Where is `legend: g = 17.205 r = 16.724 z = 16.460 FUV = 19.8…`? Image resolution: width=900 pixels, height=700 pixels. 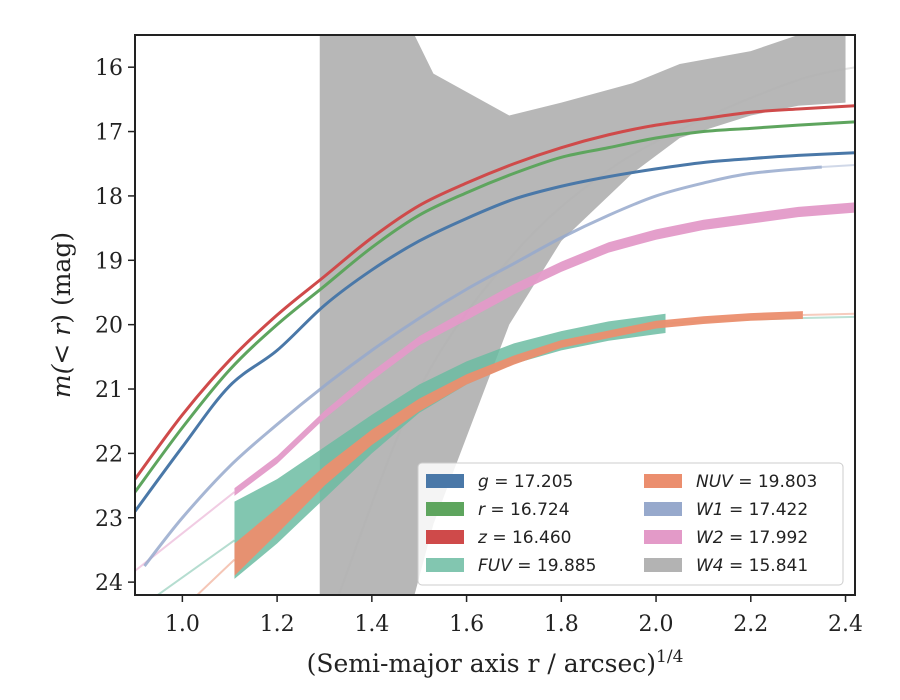
legend: g = 17.205 r = 16.724 z = 16.460 FUV = 19.8… is located at coordinates (630, 524).